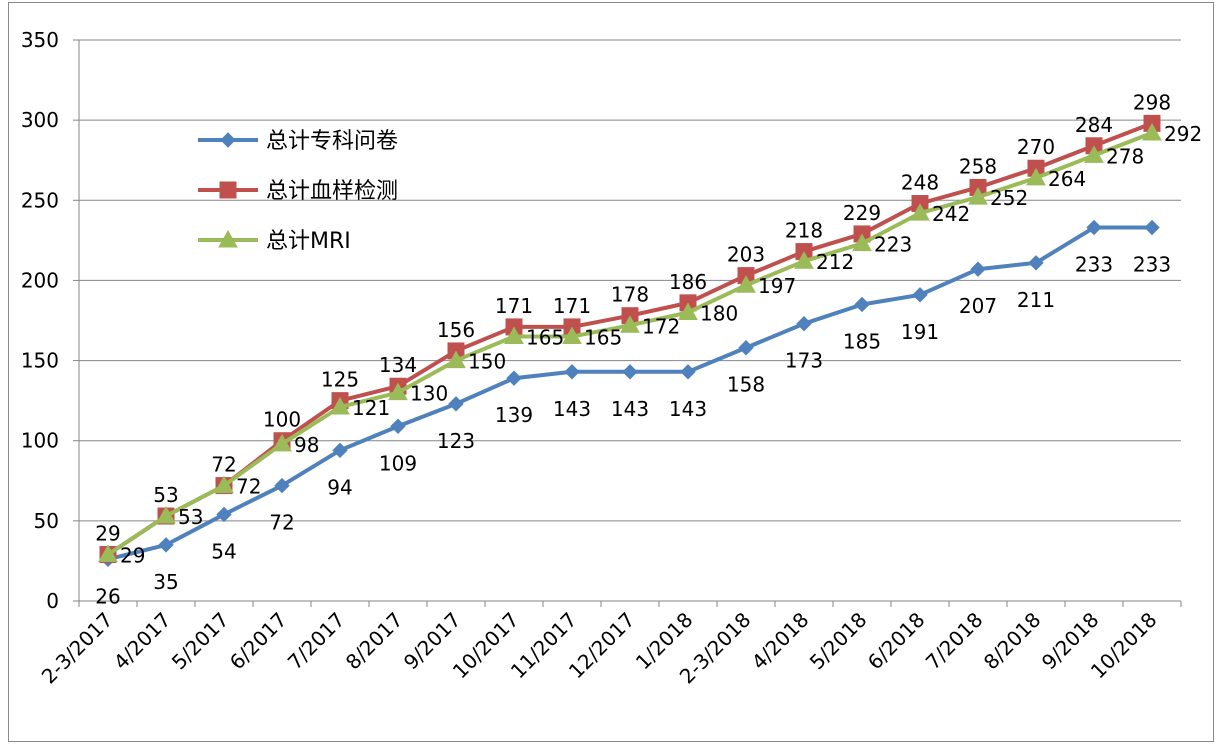  Describe the element at coordinates (456, 441) in the screenshot. I see `data-label: 123` at that location.